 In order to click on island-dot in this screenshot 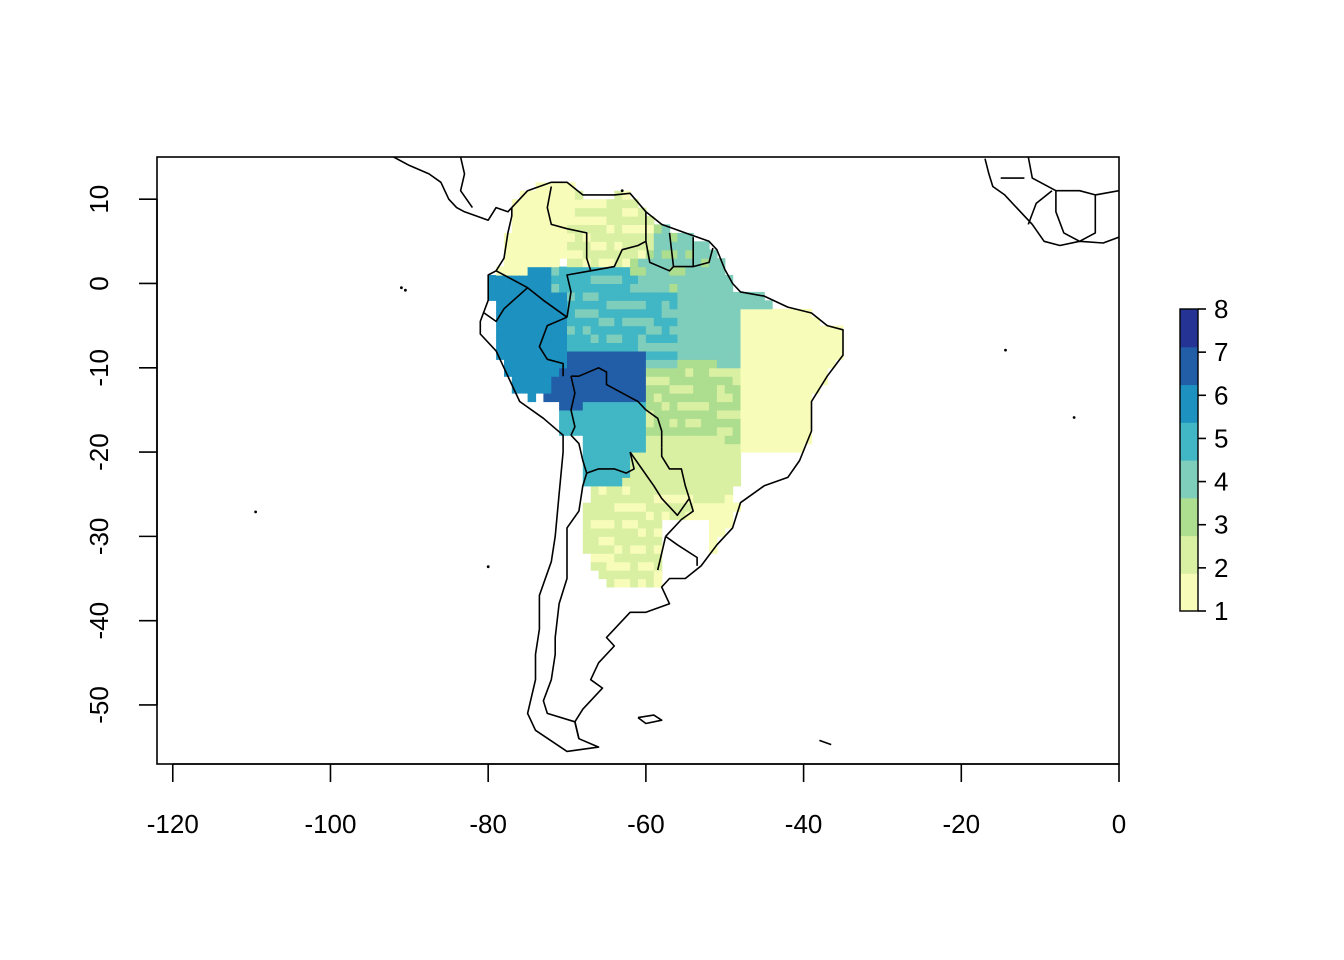, I will do `click(488, 567)`.